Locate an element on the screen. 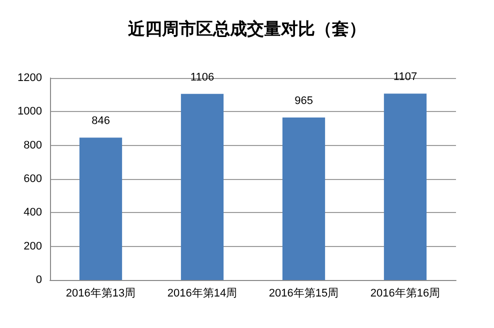 This screenshot has width=494, height=328. data-label: 1107 is located at coordinates (405, 77).